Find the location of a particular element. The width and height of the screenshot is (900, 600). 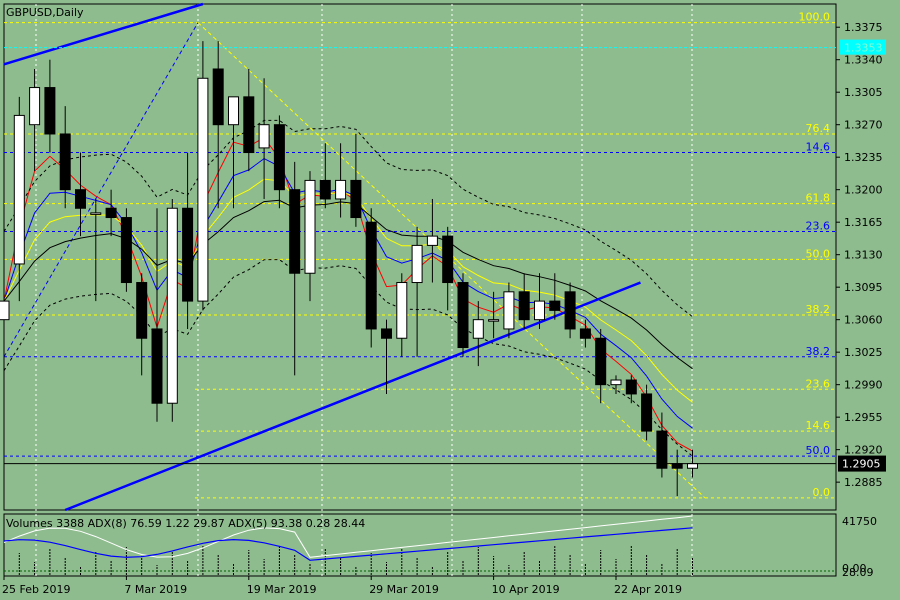

fib-level-label: 38.2 is located at coordinates (818, 309).